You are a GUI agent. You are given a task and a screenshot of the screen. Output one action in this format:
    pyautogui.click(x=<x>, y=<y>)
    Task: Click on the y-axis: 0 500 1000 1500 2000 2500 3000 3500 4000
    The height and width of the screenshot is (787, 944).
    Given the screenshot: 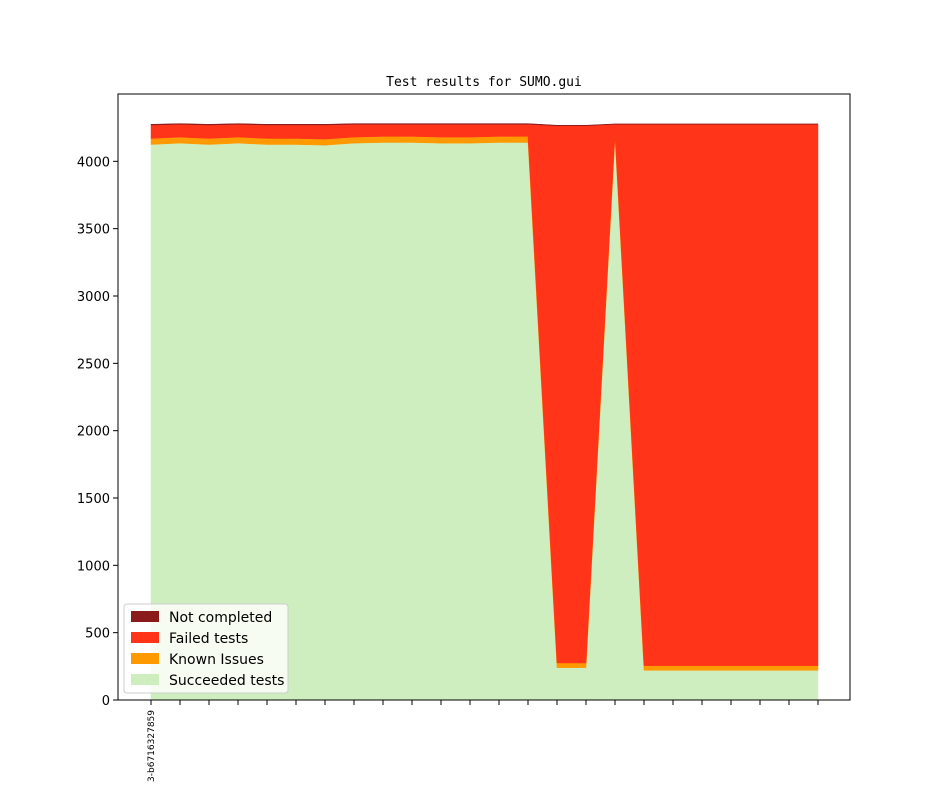 What is the action you would take?
    pyautogui.click(x=97, y=432)
    